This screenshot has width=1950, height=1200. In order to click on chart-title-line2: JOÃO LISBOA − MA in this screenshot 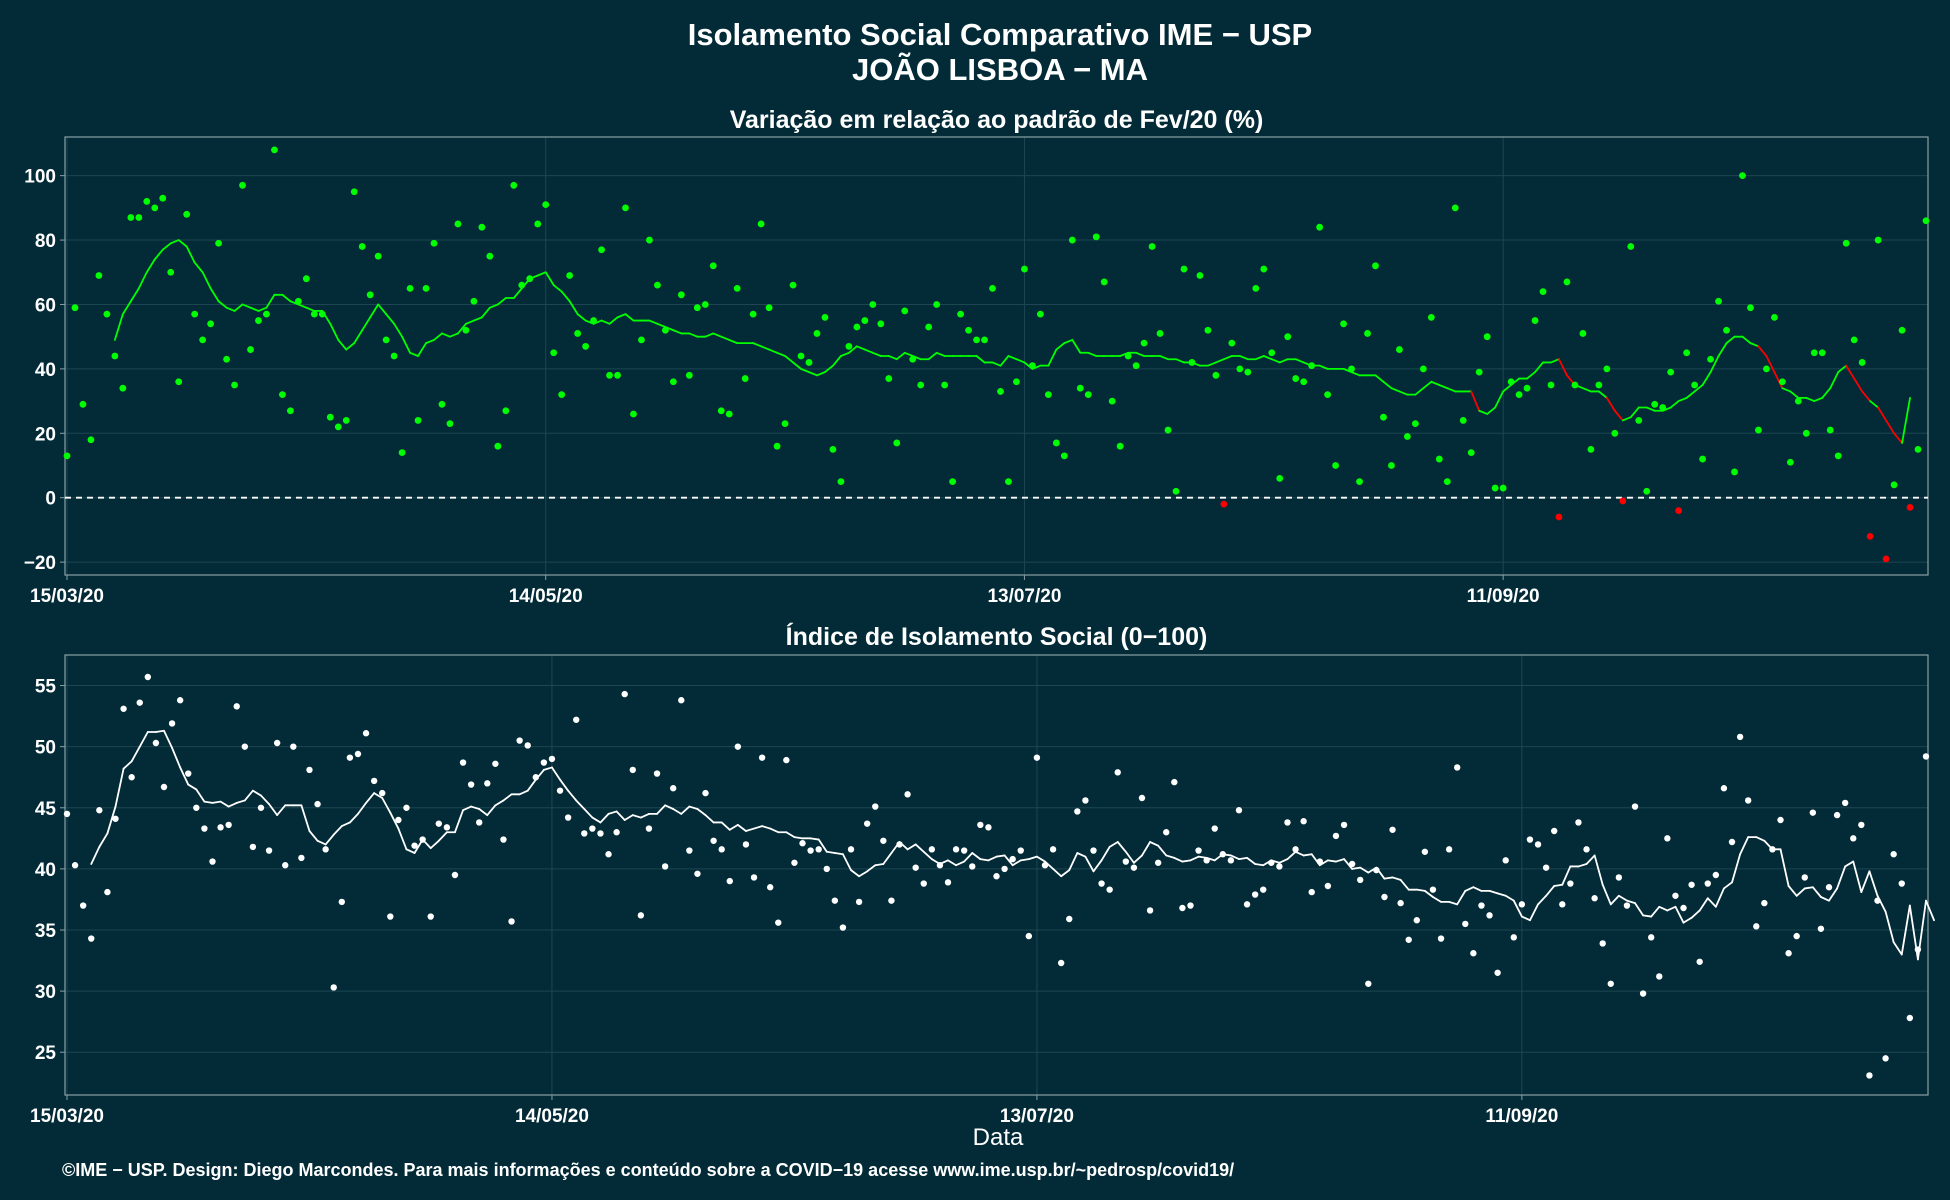, I will do `click(1000, 69)`.